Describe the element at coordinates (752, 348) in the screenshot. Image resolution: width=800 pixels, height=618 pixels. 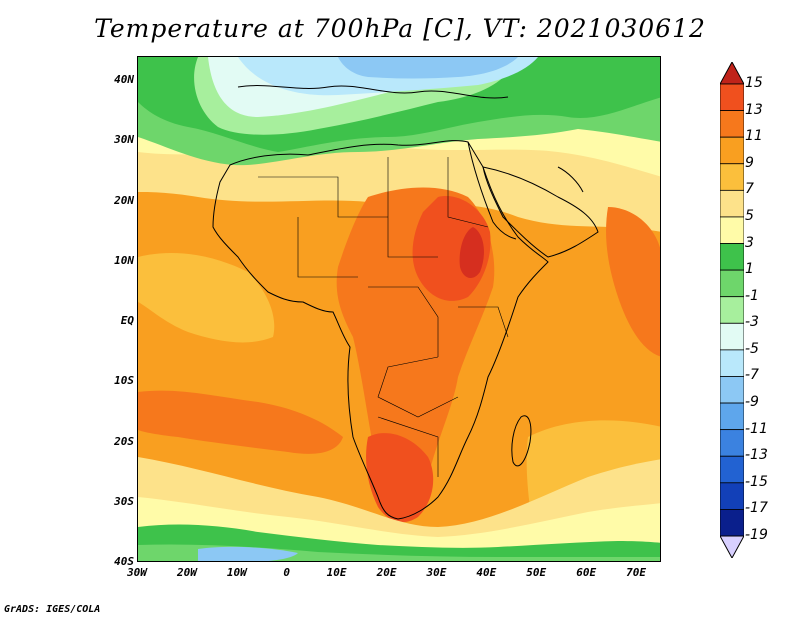
I see `colorbar-tick-label: -5` at that location.